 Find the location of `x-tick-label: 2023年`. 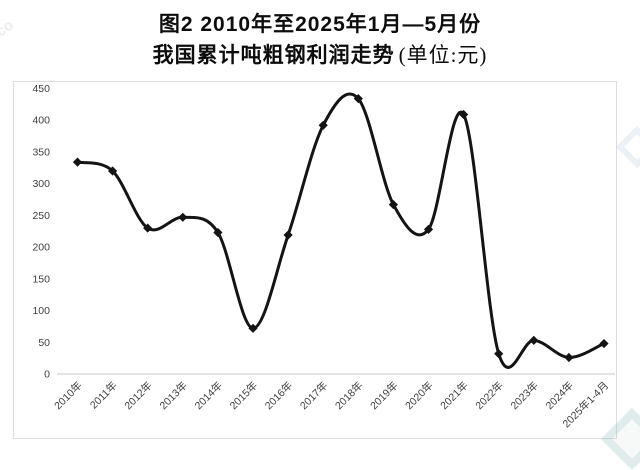

x-tick-label: 2023年 is located at coordinates (524, 395).